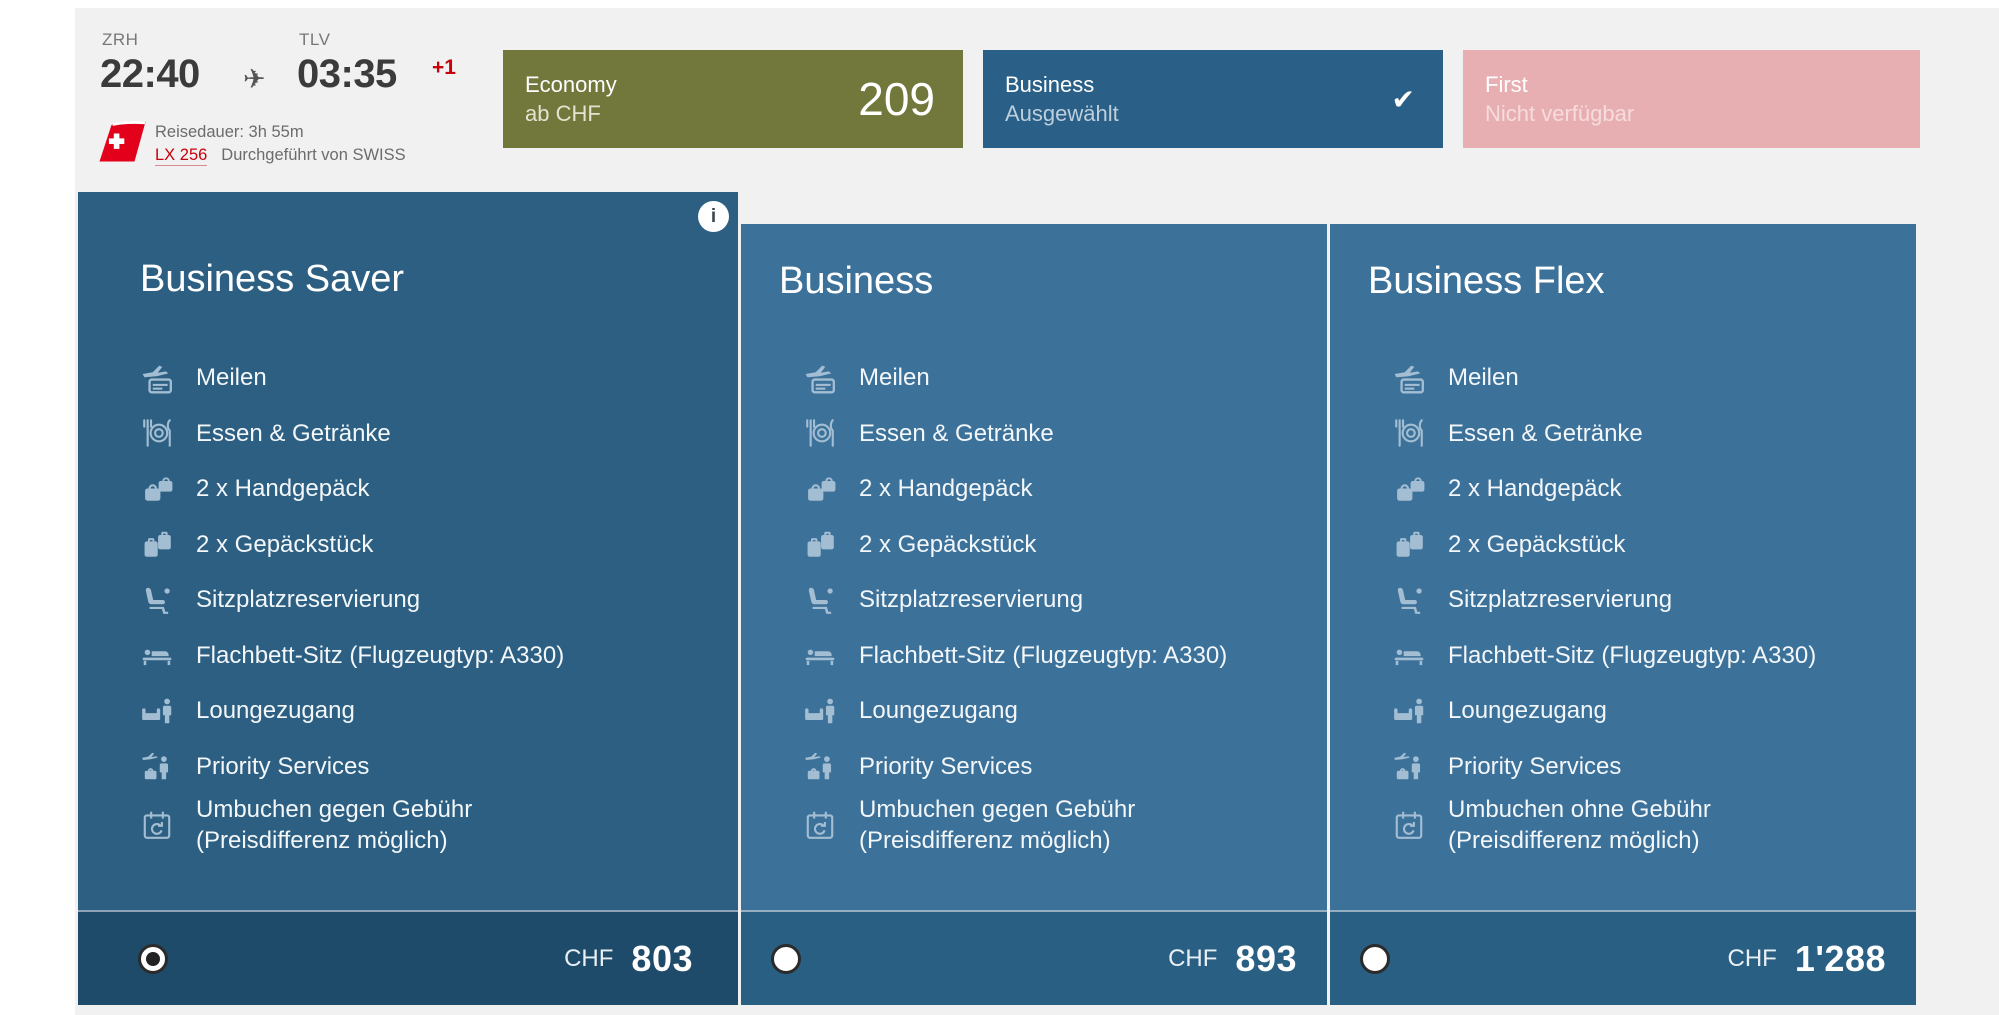 This screenshot has height=1015, width=1999. Describe the element at coordinates (347, 74) in the screenshot. I see `arrival-time: 03:35` at that location.